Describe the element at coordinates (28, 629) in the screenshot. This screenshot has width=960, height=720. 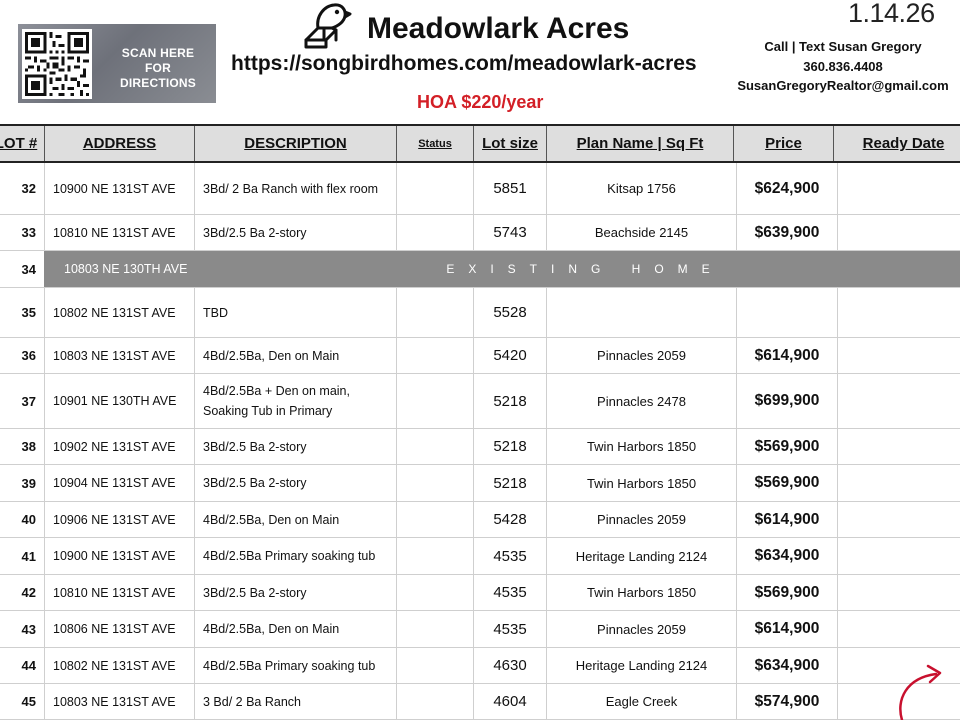
I see `lot-number: 43` at that location.